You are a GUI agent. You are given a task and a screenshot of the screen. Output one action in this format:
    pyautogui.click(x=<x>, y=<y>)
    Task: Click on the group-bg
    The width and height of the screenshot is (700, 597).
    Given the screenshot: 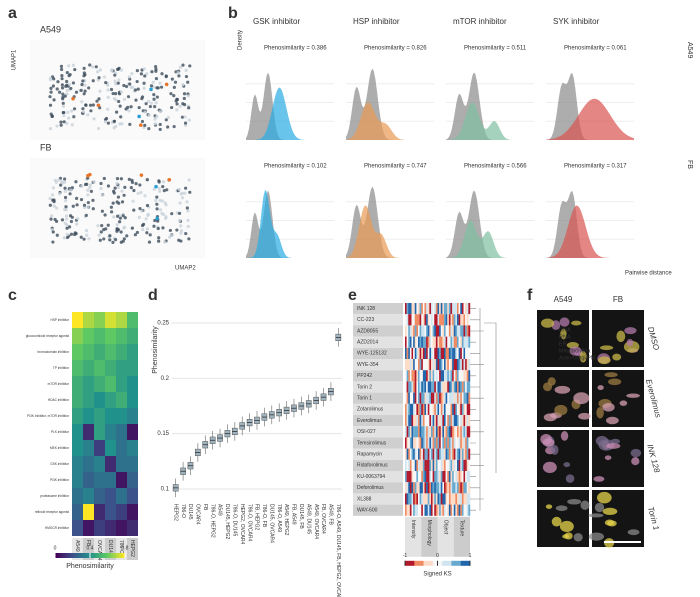 What is the action you would take?
    pyautogui.click(x=461, y=536)
    